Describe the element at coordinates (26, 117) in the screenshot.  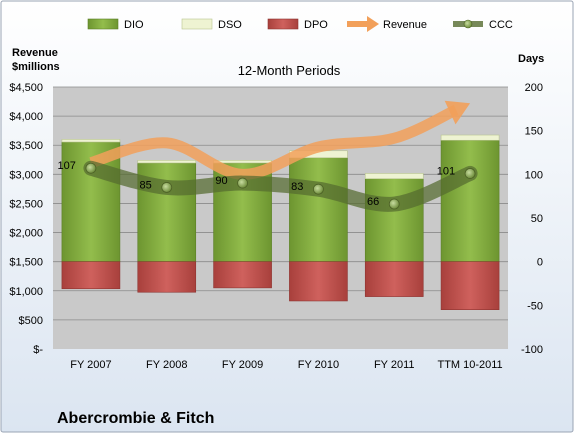
I see `left-tick-label: $4,000` at that location.